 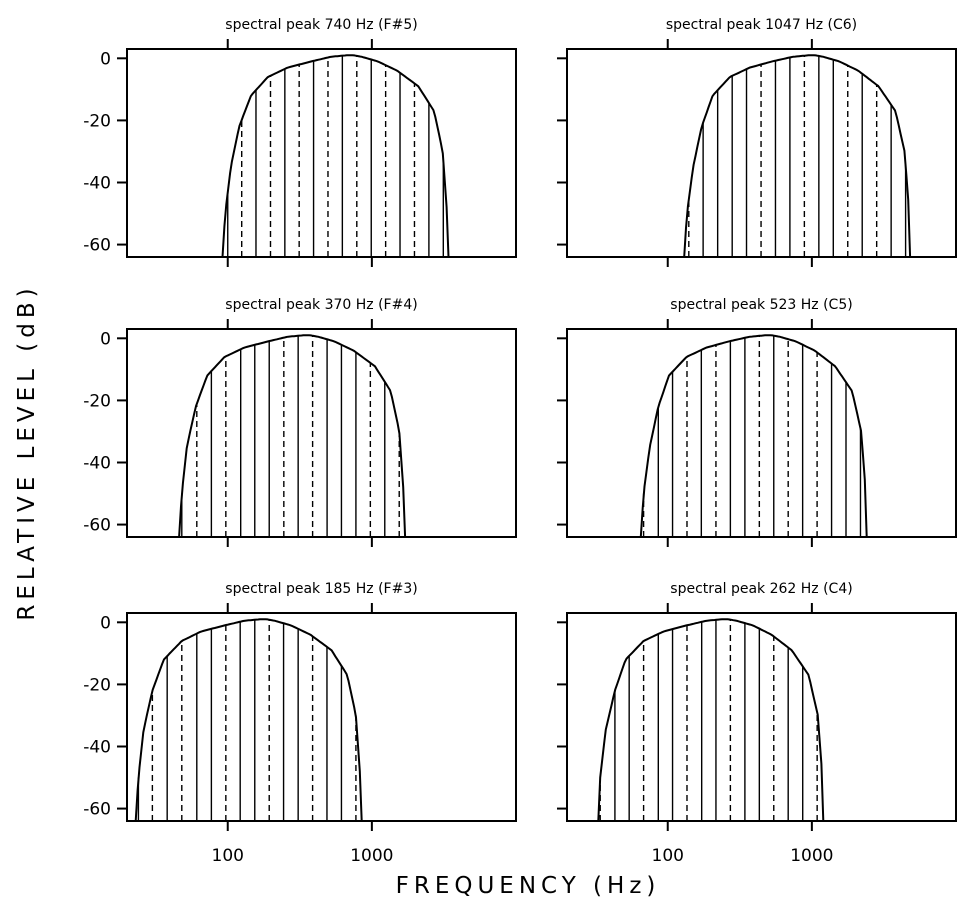 I want to click on chart-panel: spectral peak 1047 Hz (C6), so click(x=757, y=142).